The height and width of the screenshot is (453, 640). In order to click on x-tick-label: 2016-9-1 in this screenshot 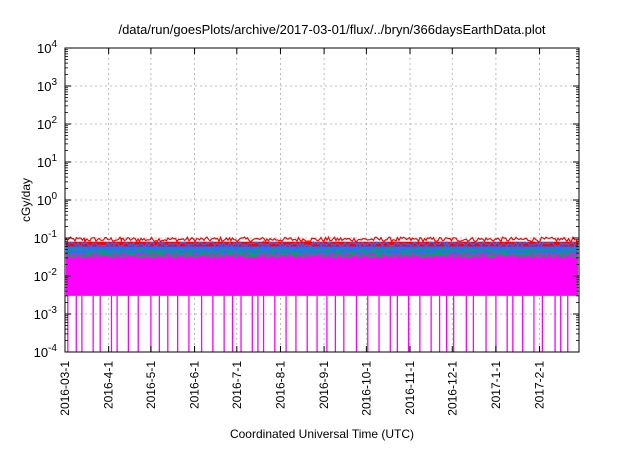, I will do `click(324, 385)`.